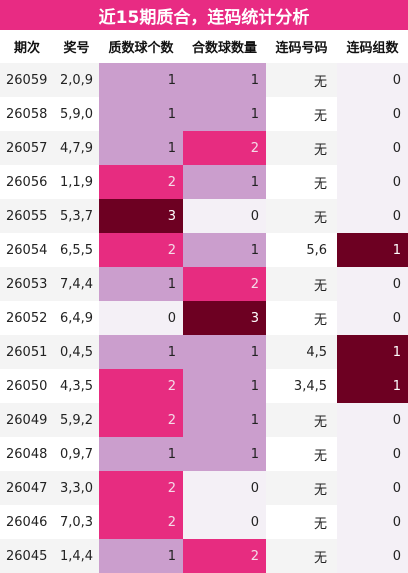 This screenshot has height=573, width=408. Describe the element at coordinates (76, 556) in the screenshot. I see `cell-award: 1,4,4` at that location.